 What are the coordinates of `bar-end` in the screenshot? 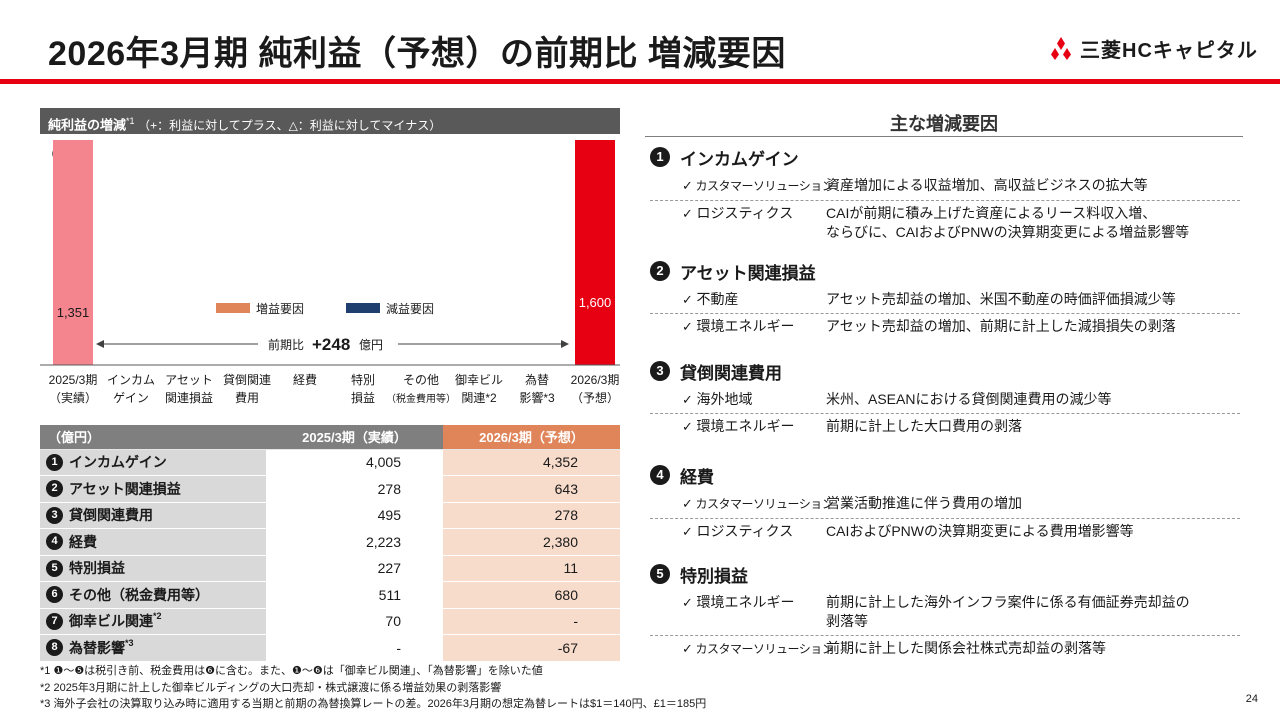 It's located at (595, 252).